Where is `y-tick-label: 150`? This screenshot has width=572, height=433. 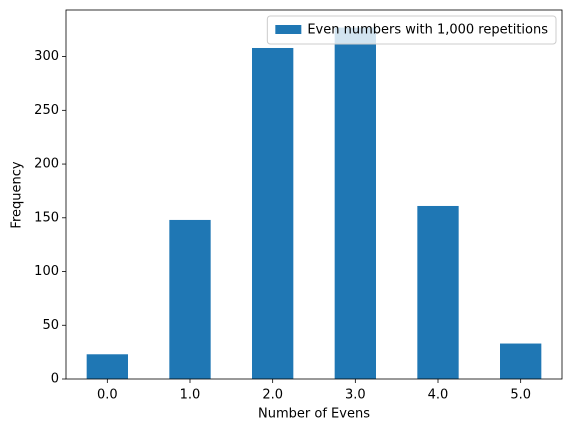 y-tick-label: 150 is located at coordinates (46, 217).